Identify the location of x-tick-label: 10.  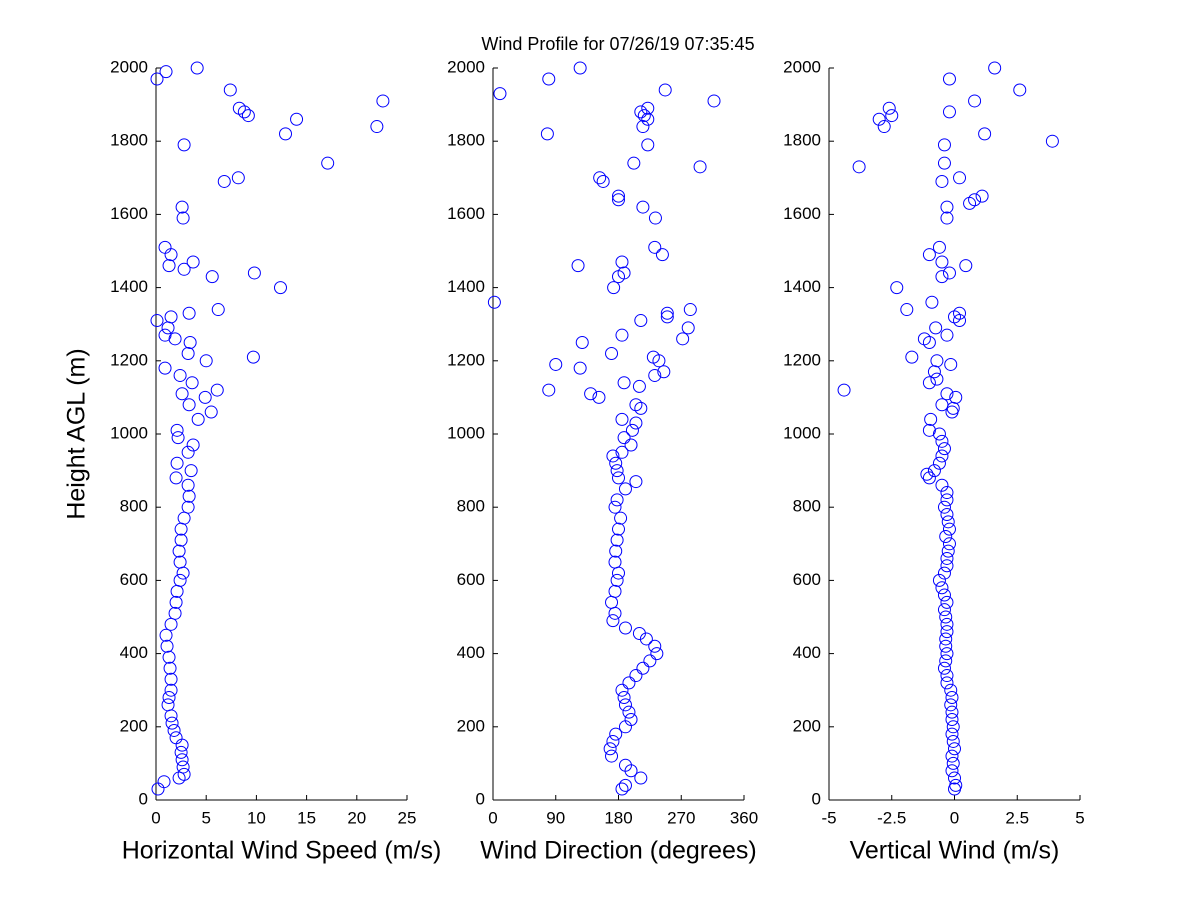
(256, 817).